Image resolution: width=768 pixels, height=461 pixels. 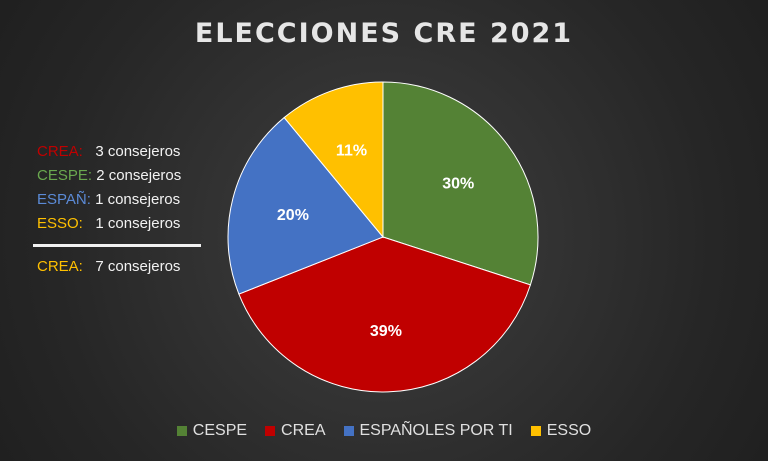 I want to click on legend-label: CESPE, so click(x=220, y=430).